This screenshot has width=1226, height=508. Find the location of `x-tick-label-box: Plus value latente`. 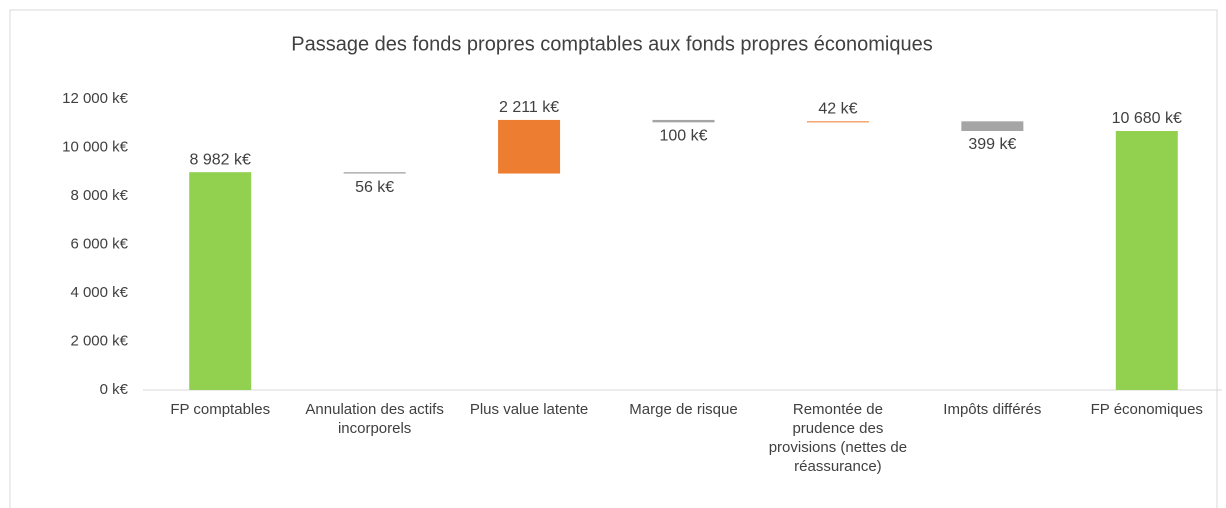

x-tick-label-box: Plus value latente is located at coordinates (529, 409).